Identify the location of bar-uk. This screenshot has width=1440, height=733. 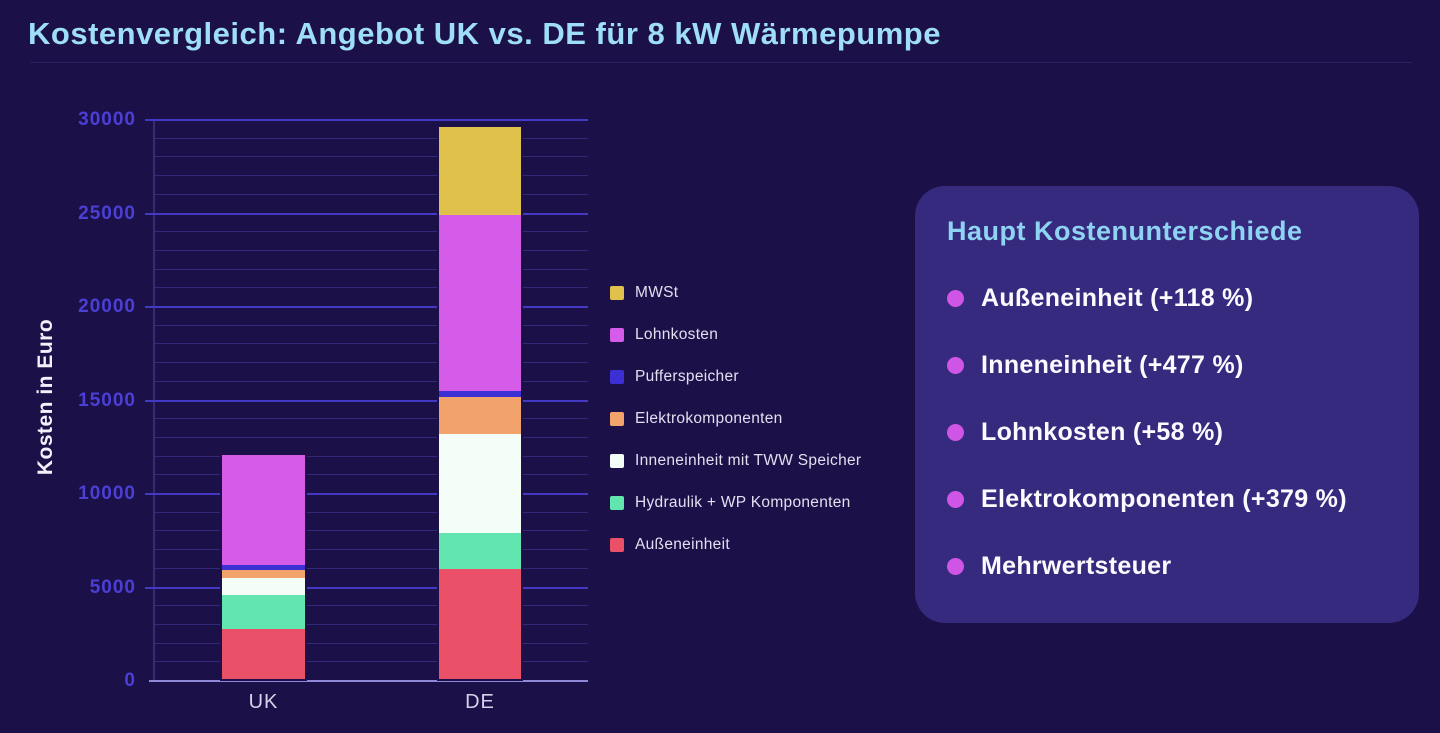
(263, 567).